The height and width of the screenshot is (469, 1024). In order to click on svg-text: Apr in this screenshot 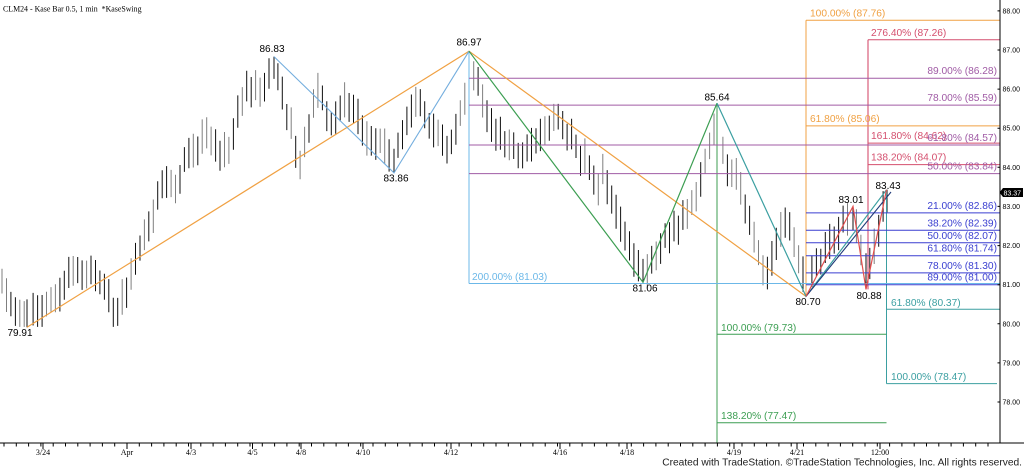, I will do `click(127, 452)`.